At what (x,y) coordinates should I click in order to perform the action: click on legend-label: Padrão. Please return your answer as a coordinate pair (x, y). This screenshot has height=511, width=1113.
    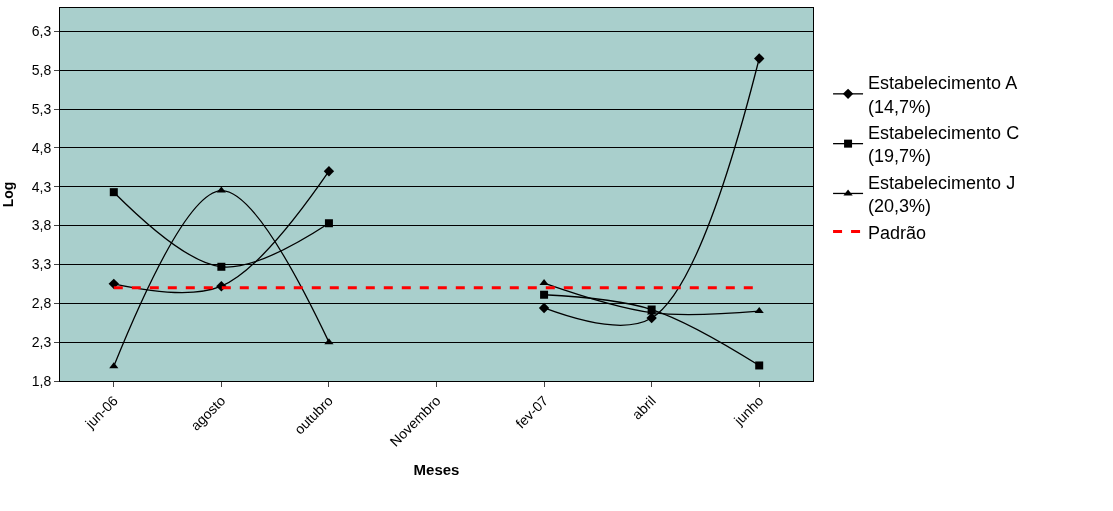
    Looking at the image, I should click on (897, 232).